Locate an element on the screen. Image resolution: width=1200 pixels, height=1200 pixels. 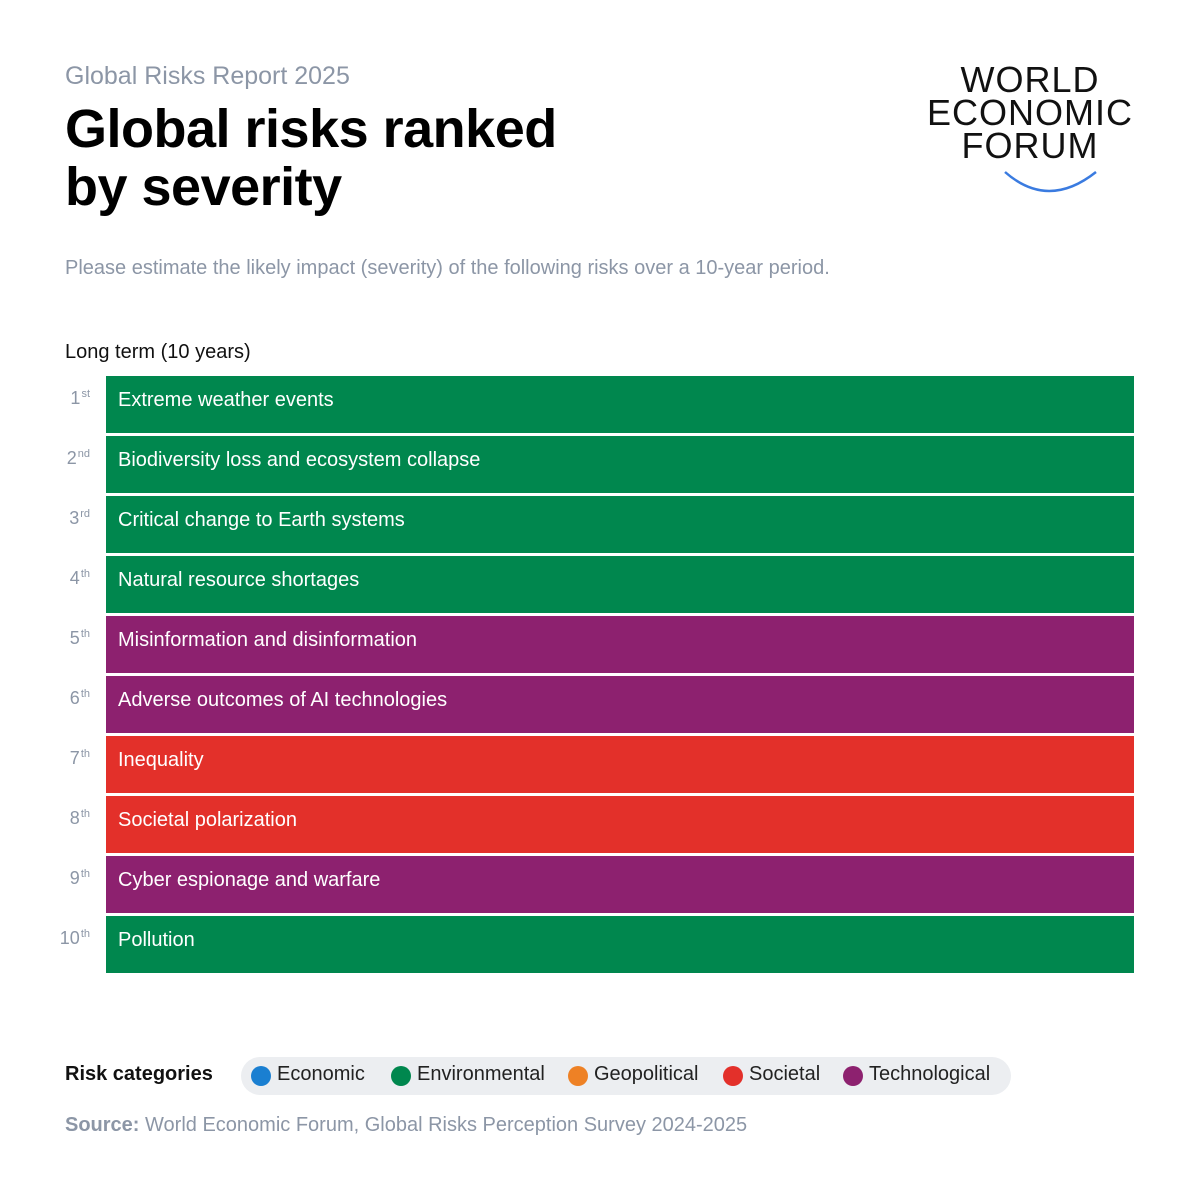
page-title: Global risks ranked by severity is located at coordinates (311, 158).